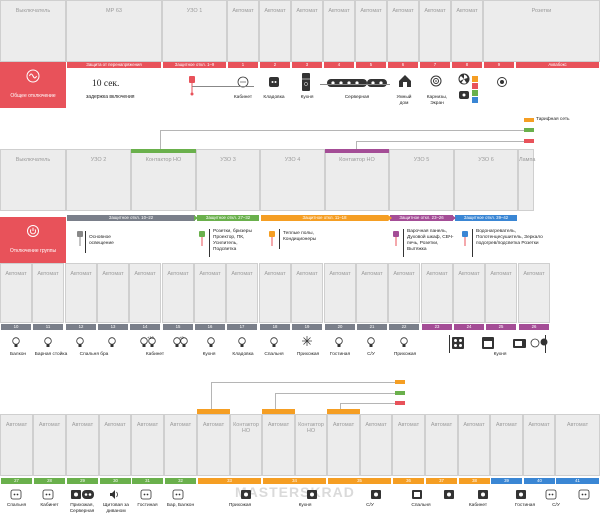  What do you see at coordinates (16, 505) in the screenshot?
I see `row4-label: Спальня` at bounding box center [16, 505].